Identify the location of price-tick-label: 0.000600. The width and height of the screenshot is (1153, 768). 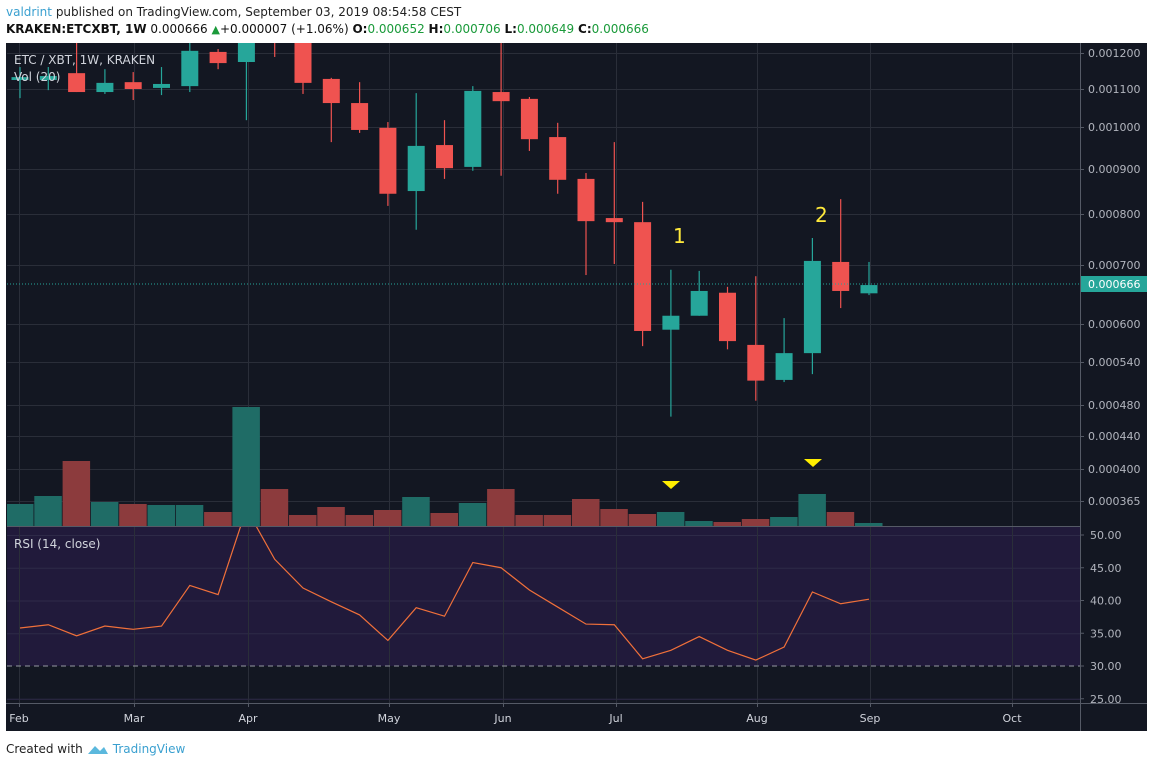
(1114, 324).